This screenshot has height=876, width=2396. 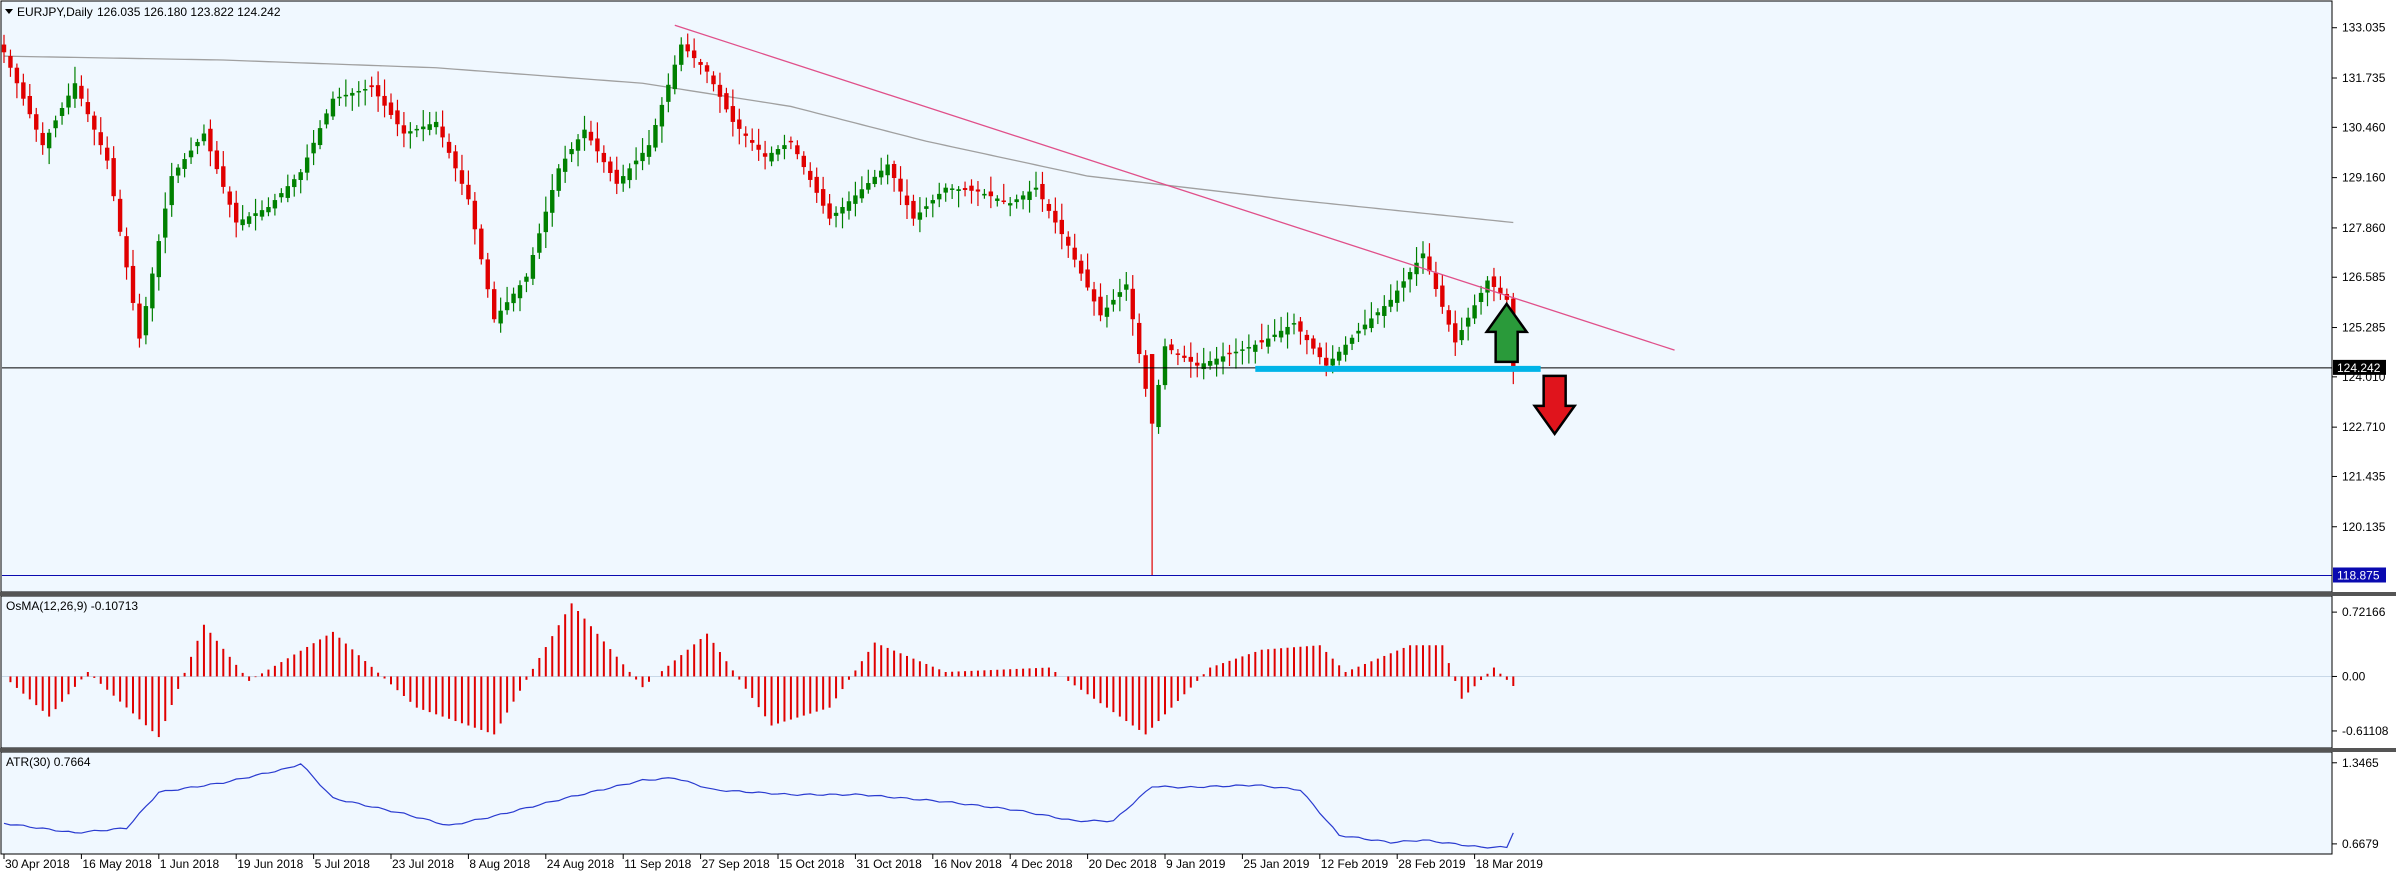 I want to click on period-low-tag, so click(x=2359, y=575).